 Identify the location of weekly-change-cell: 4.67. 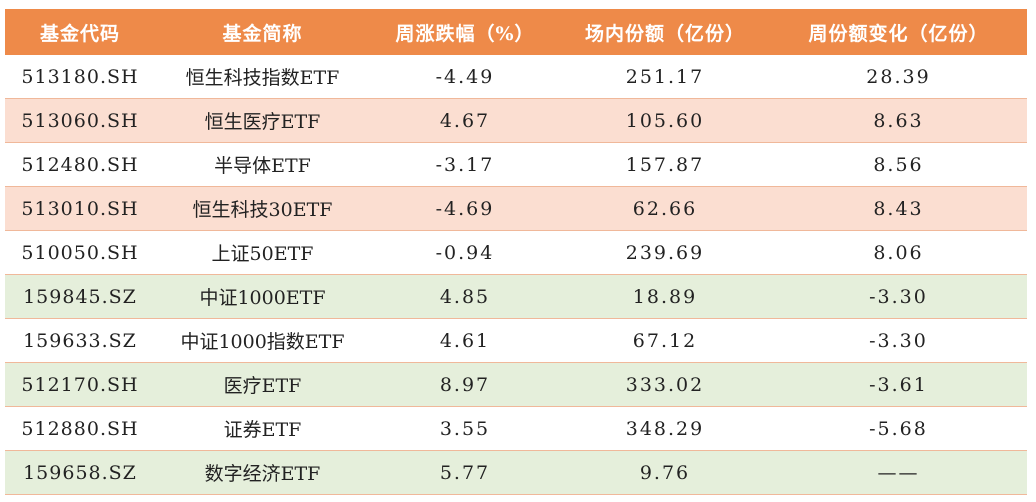
(465, 120).